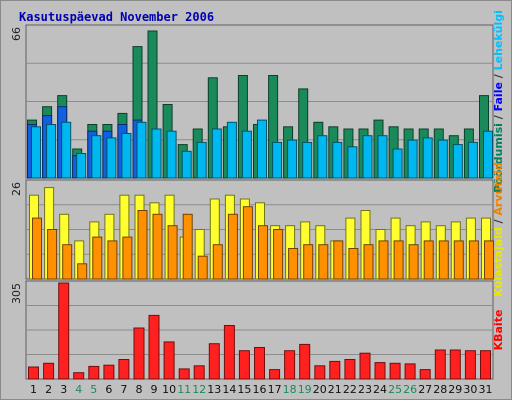  I want to click on x-tick-label: 15, so click(244, 389).